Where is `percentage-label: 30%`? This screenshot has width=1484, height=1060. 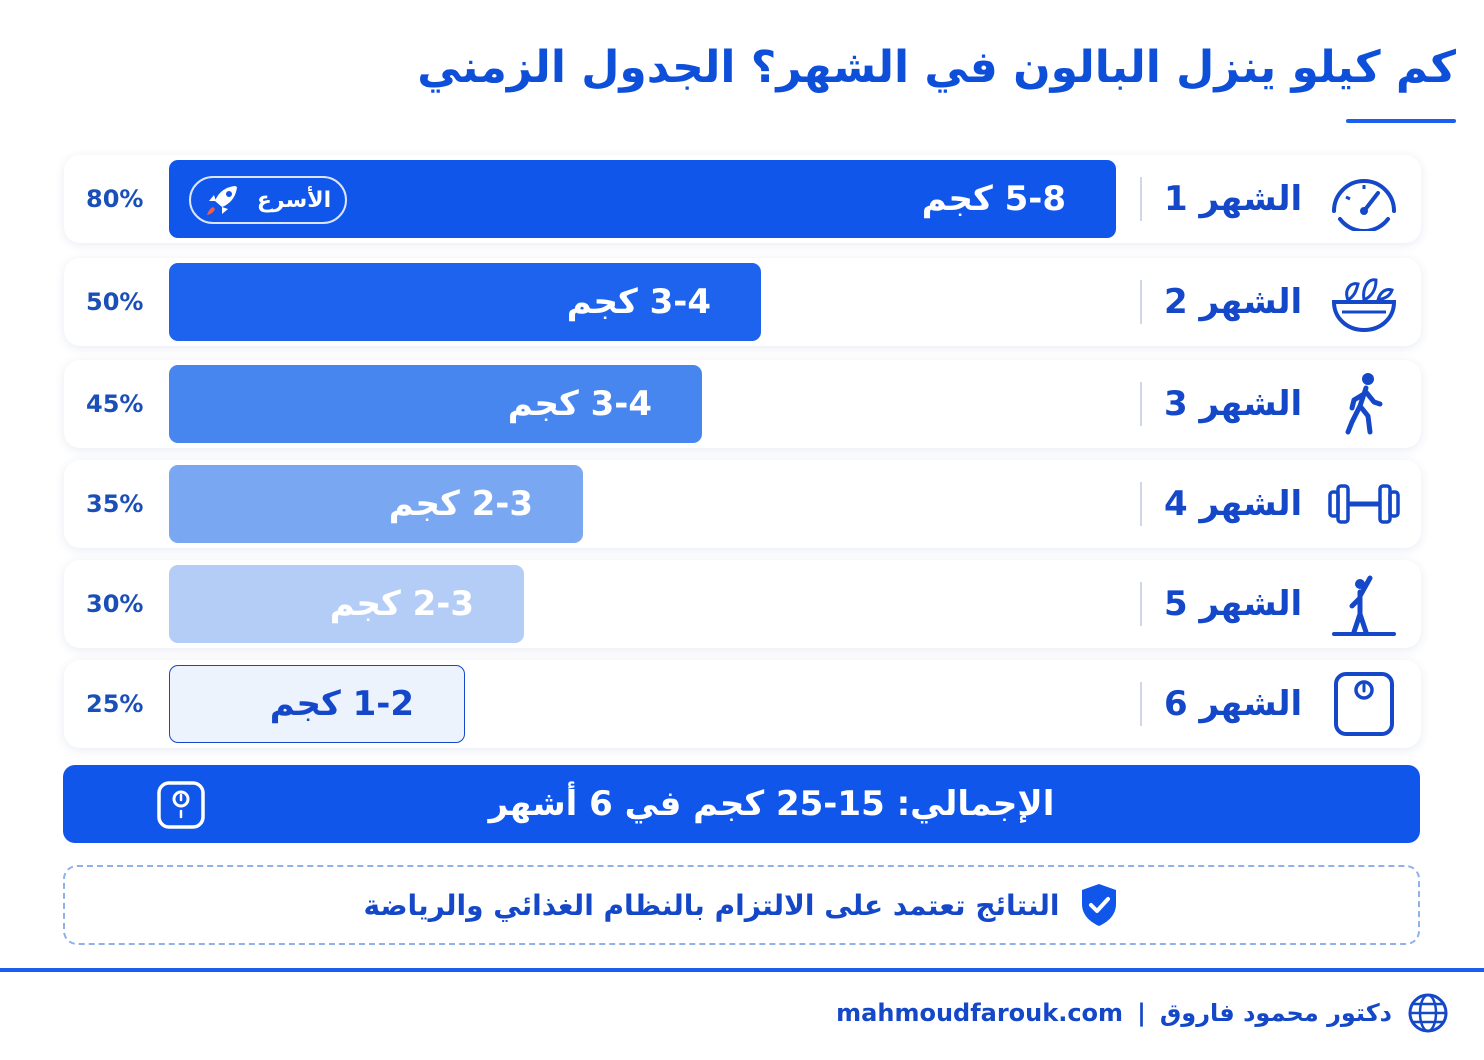 percentage-label: 30% is located at coordinates (115, 604).